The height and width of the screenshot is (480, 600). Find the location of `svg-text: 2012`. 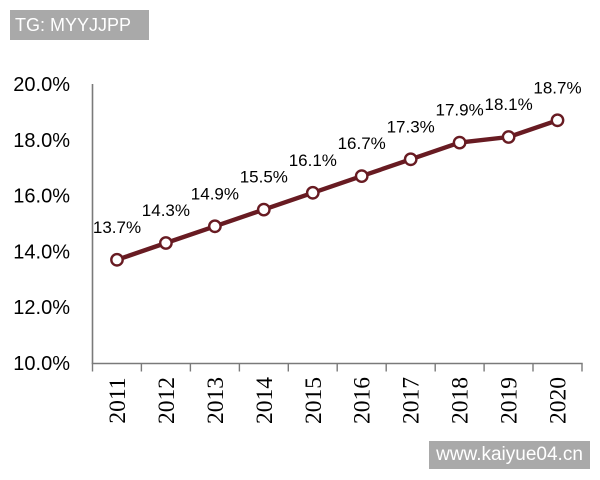

svg-text: 2012 is located at coordinates (167, 400).